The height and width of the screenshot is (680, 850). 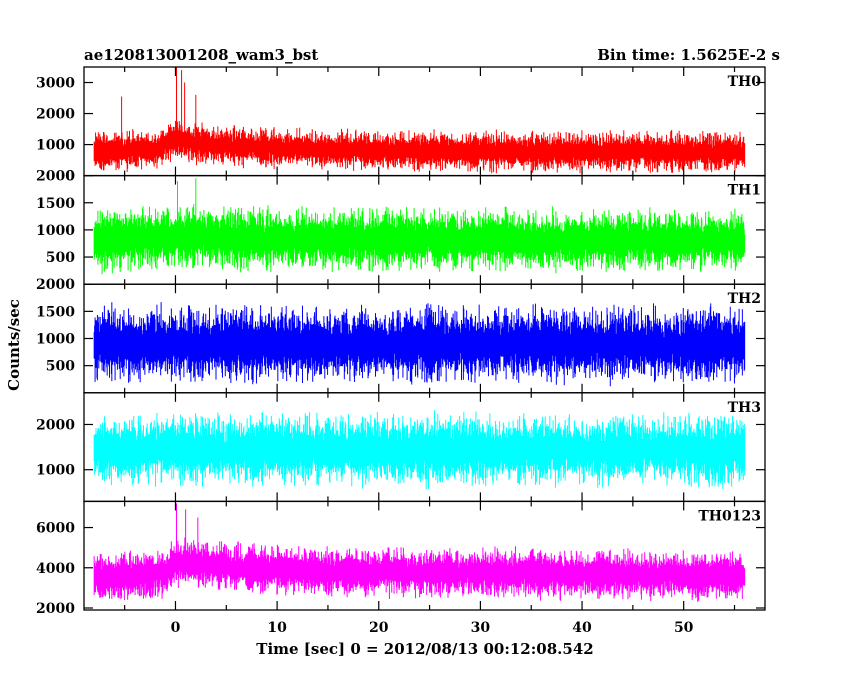 What do you see at coordinates (684, 628) in the screenshot?
I see `x-tick-label: 50` at bounding box center [684, 628].